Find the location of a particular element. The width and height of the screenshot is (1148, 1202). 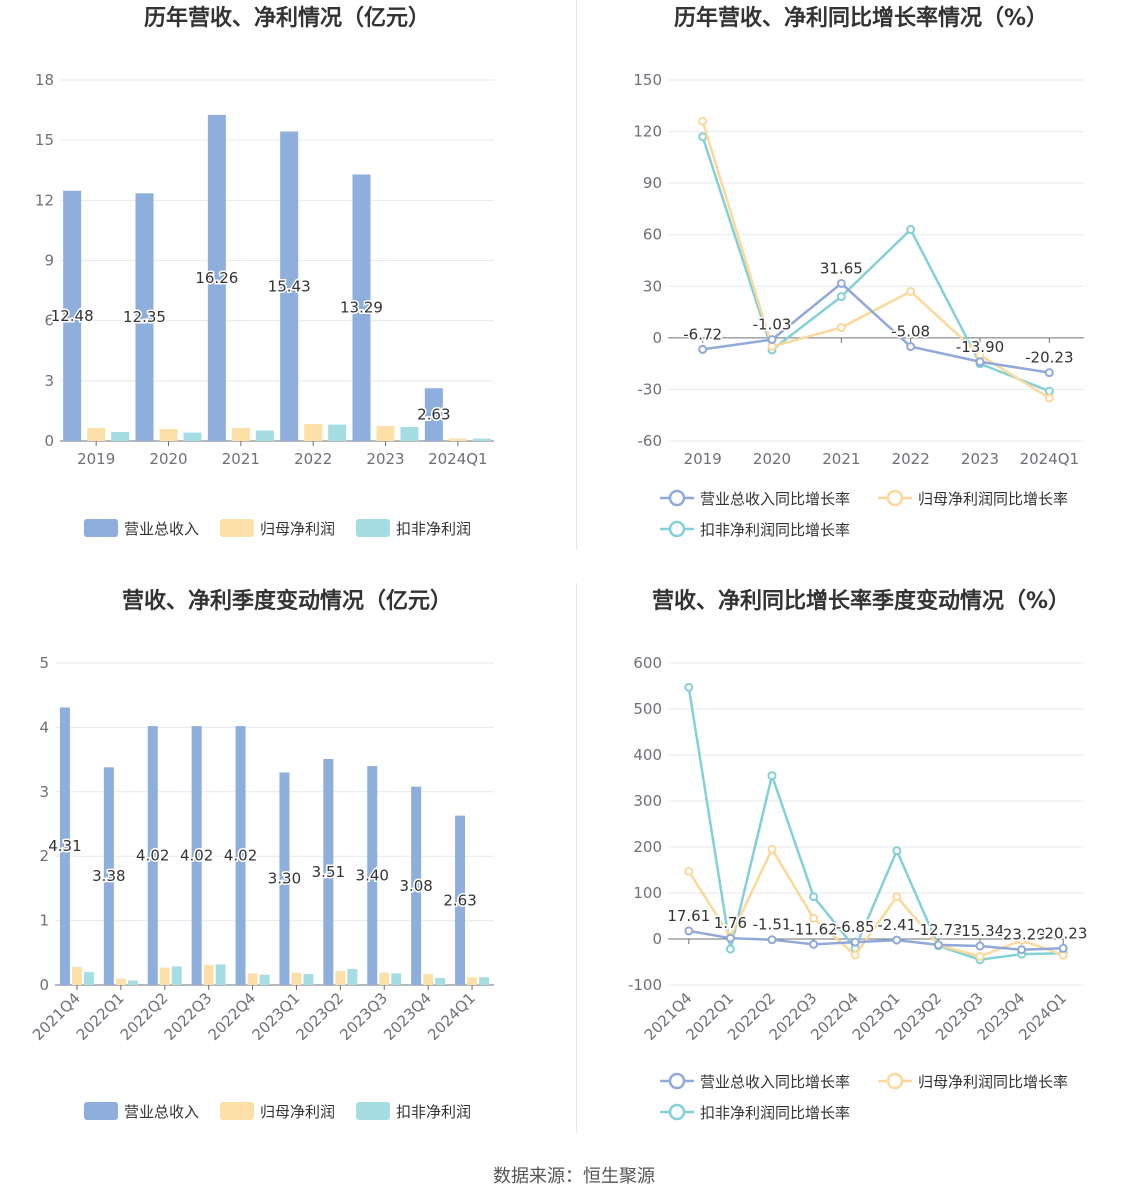

line-data-label: -11.62 is located at coordinates (813, 929).